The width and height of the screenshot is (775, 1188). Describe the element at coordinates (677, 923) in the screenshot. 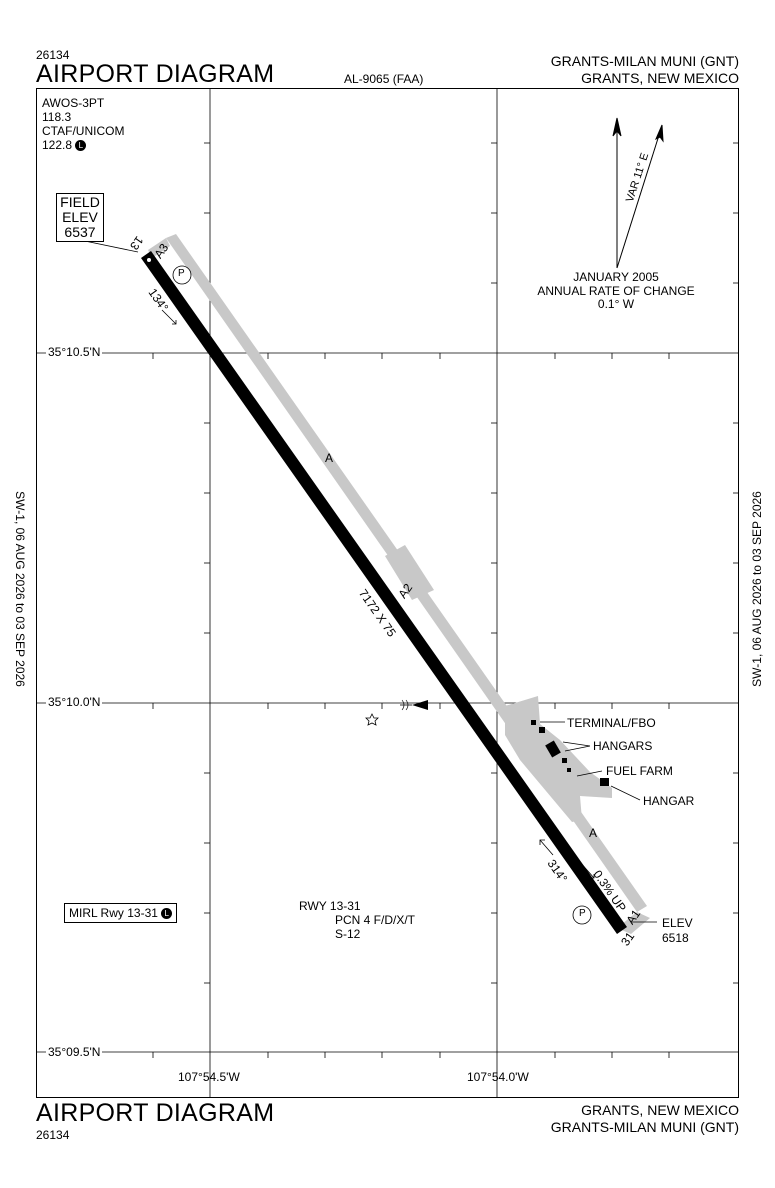

I see `runway-31-elev-label: ELEV` at that location.